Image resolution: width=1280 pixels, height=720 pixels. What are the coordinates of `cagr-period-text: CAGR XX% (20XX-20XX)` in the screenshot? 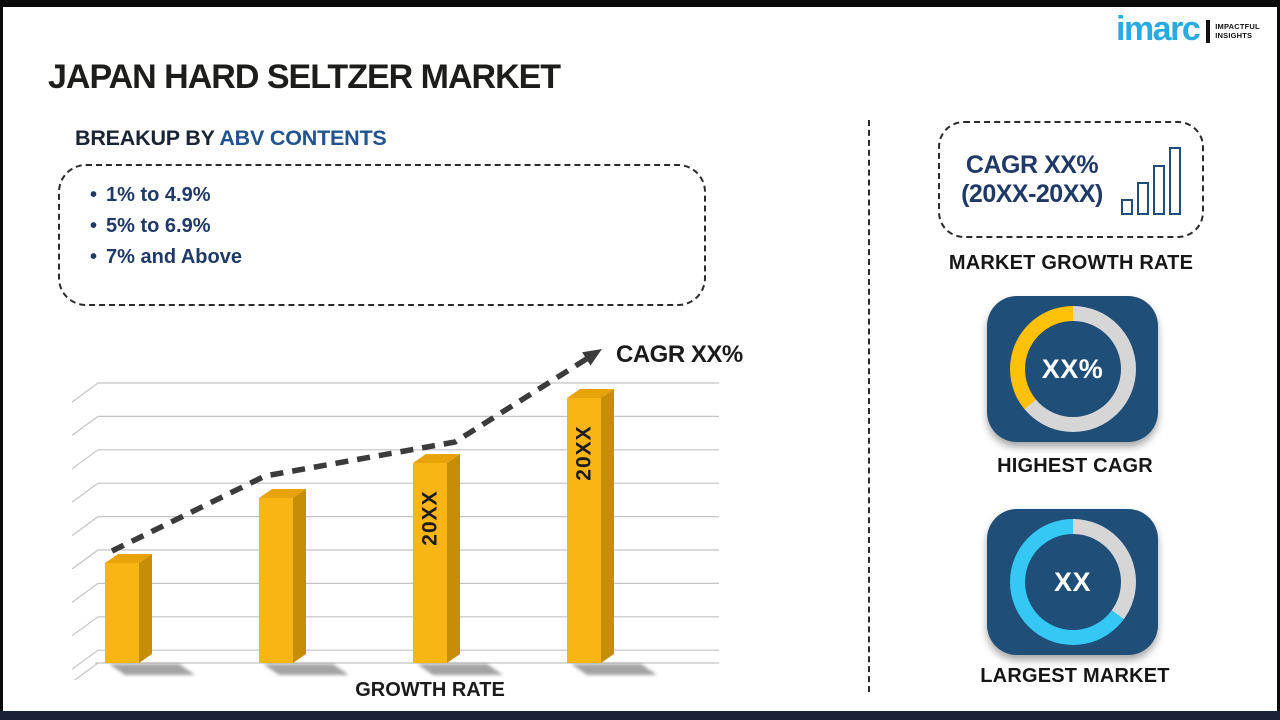 It's located at (1032, 180).